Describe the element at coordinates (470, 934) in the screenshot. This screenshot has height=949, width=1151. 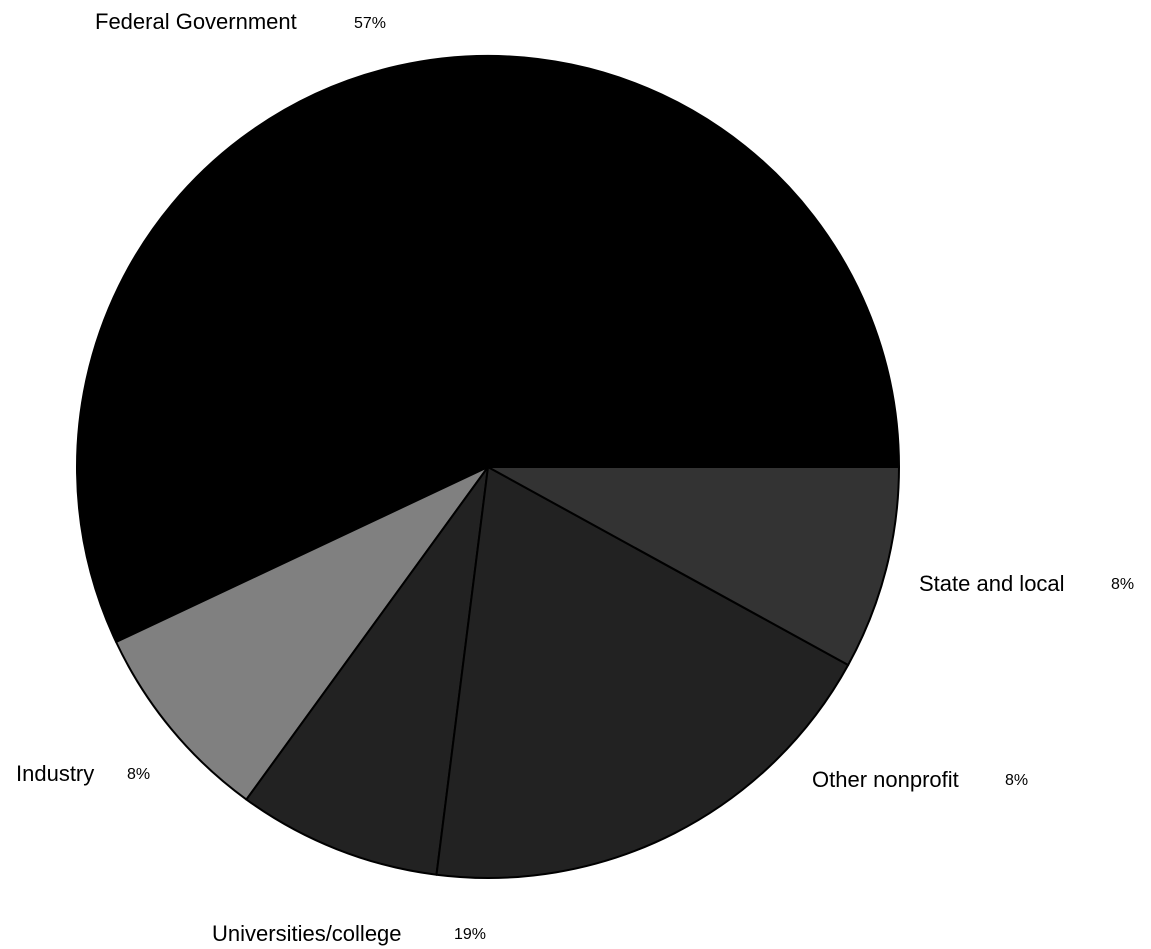
I see `pct-universities-college: 19%` at that location.